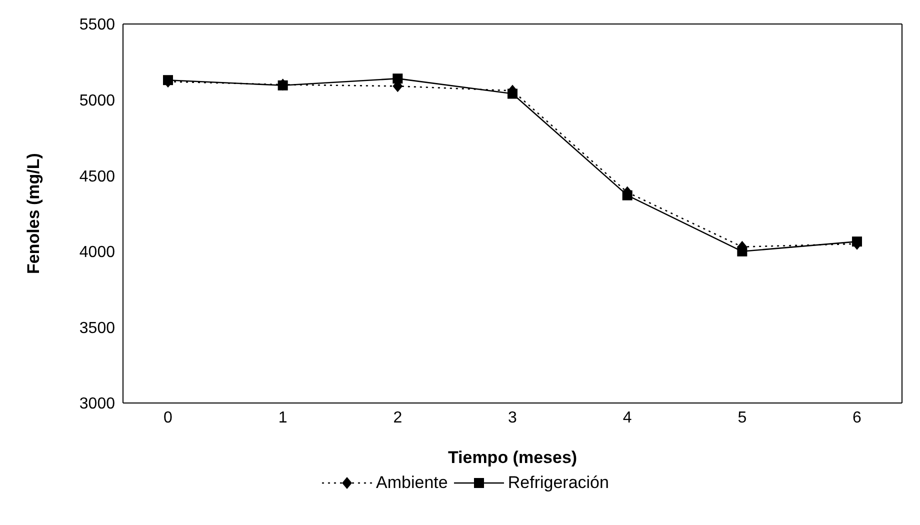  Describe the element at coordinates (397, 417) in the screenshot. I see `x-tick-label: 2` at that location.